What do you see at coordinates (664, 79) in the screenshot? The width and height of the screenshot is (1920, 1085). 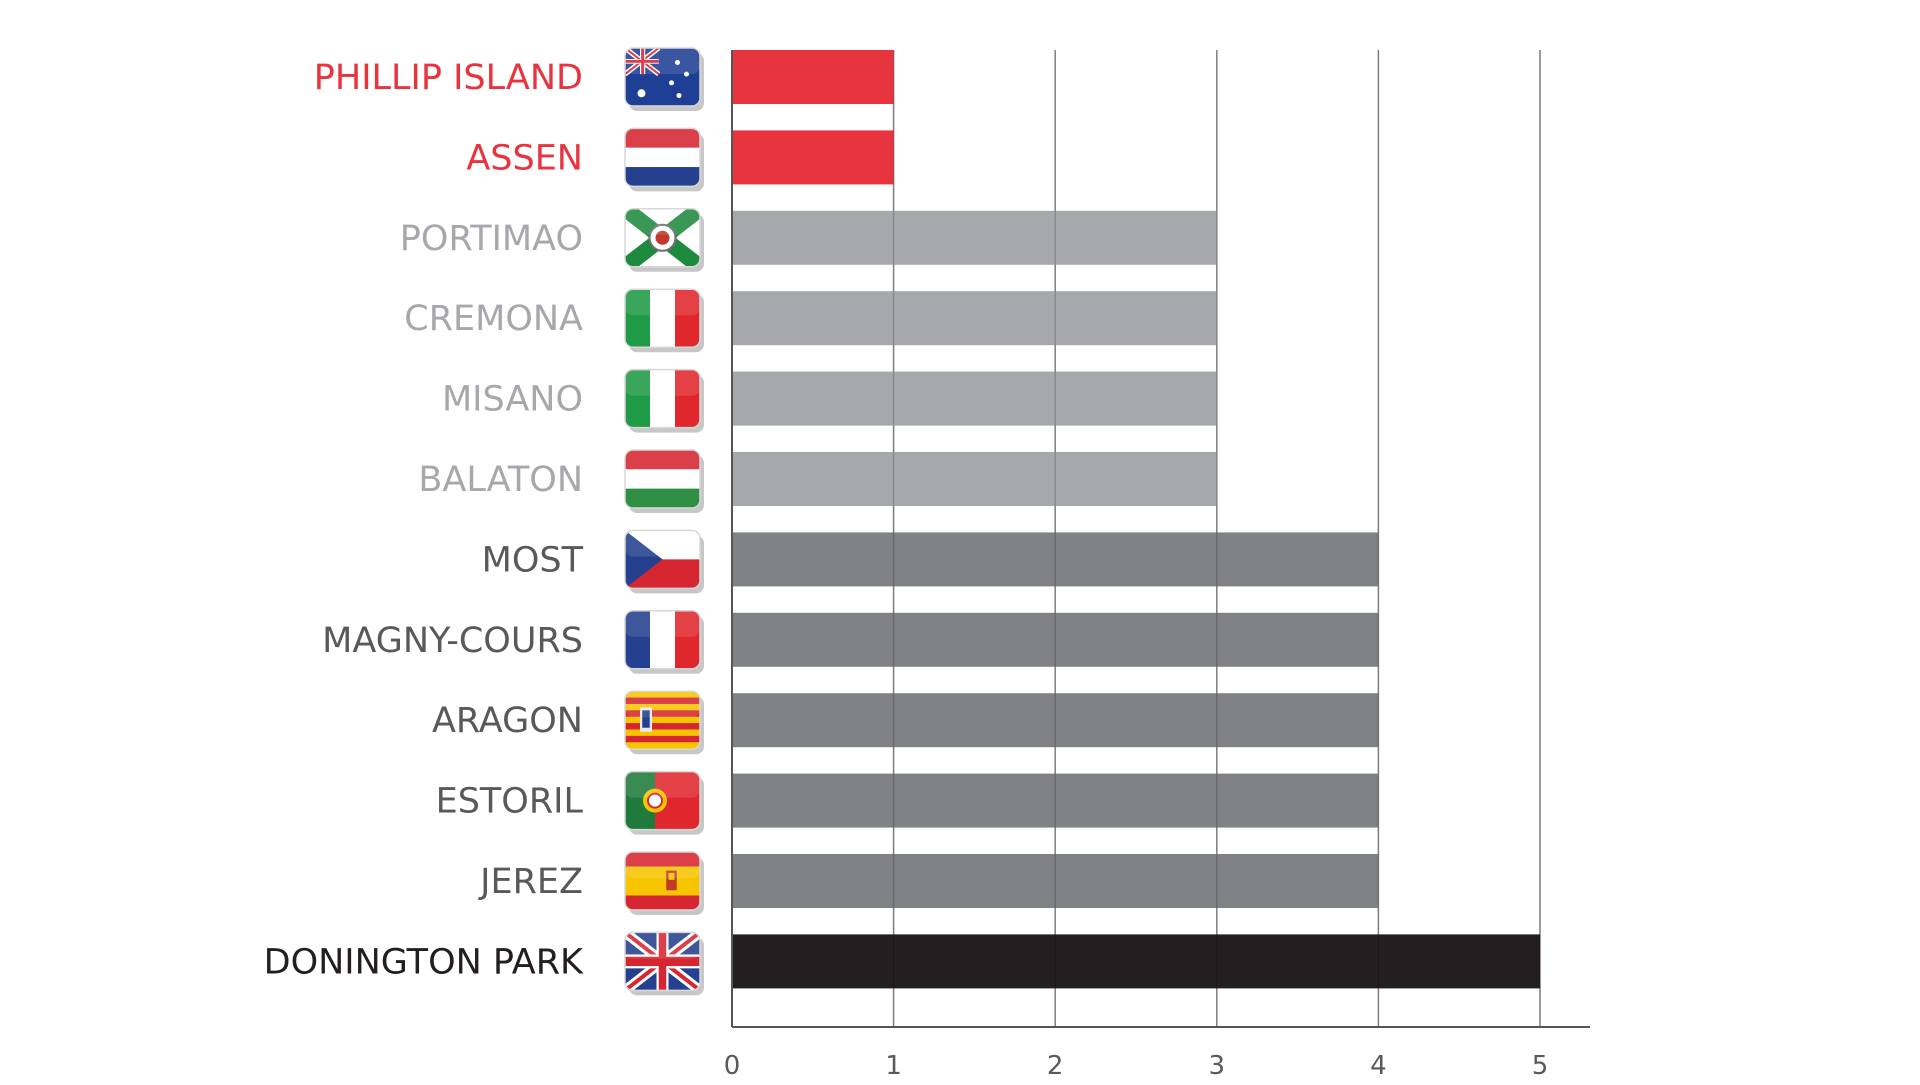 I see `australia-flag-icon` at bounding box center [664, 79].